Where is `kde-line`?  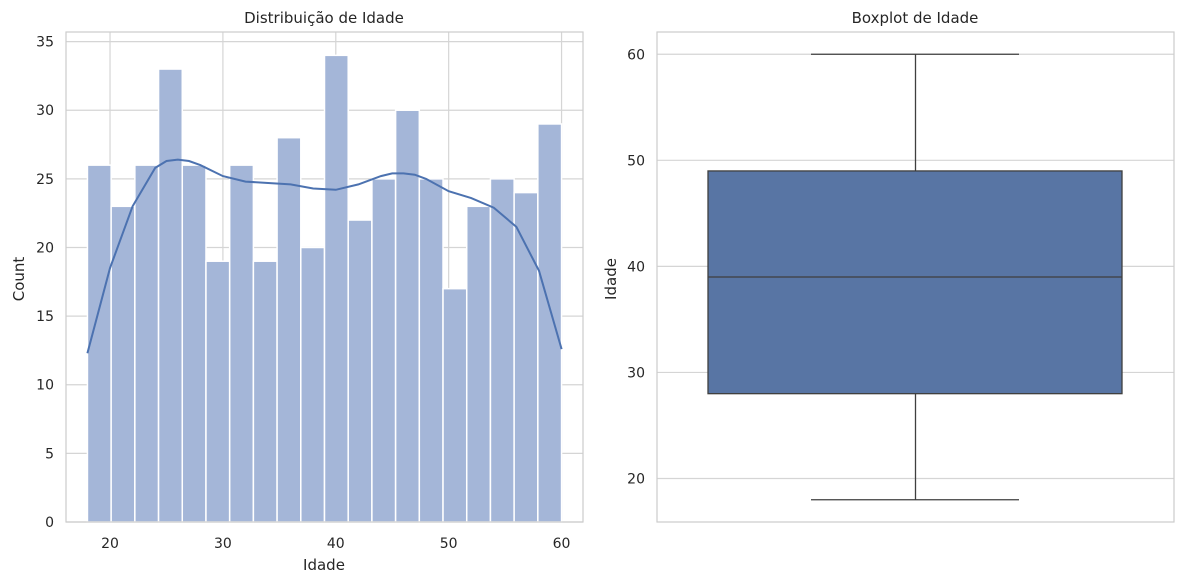
kde-line is located at coordinates (324, 256).